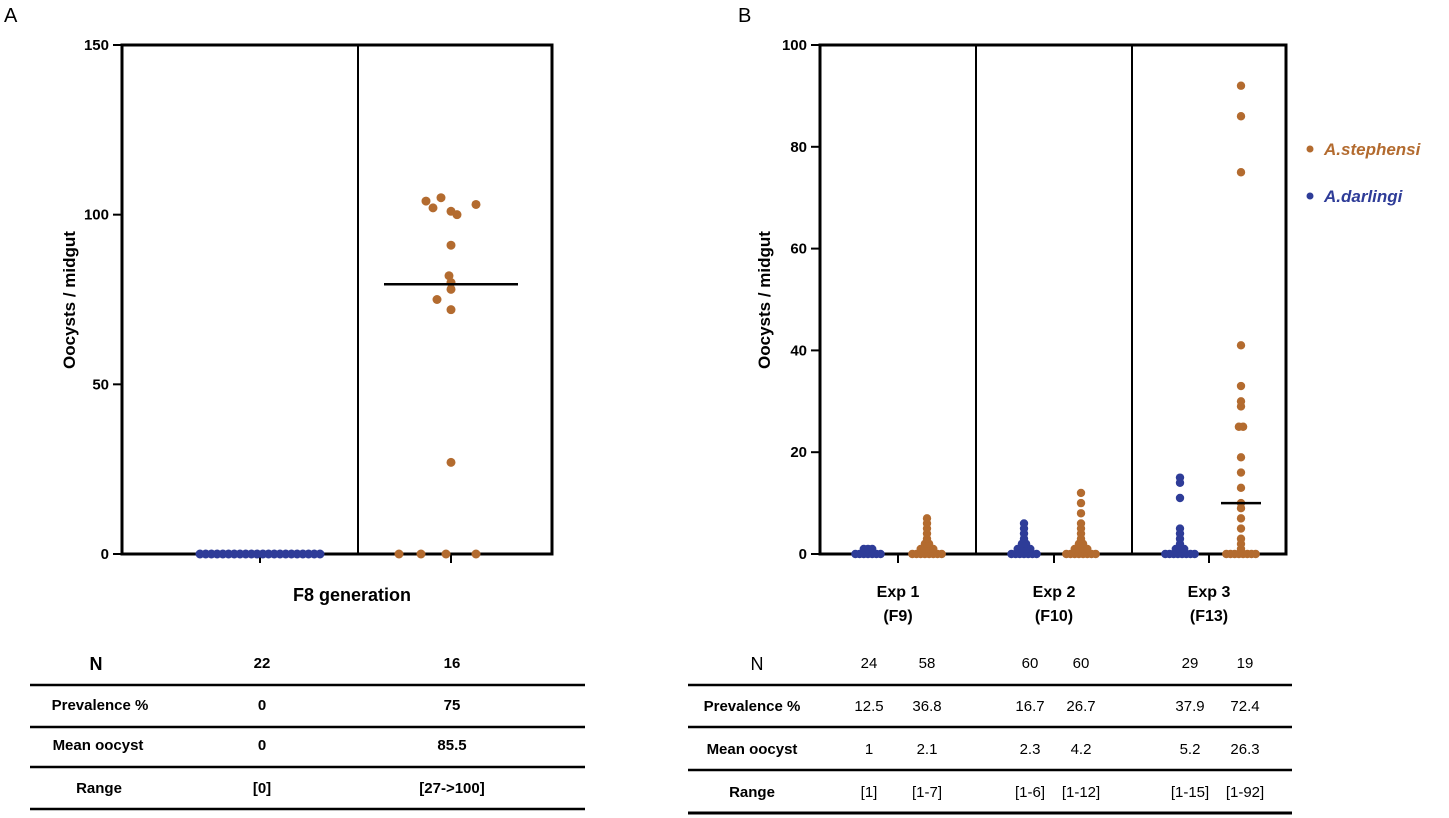  What do you see at coordinates (1054, 616) in the screenshot?
I see `exp-label: (F10)` at bounding box center [1054, 616].